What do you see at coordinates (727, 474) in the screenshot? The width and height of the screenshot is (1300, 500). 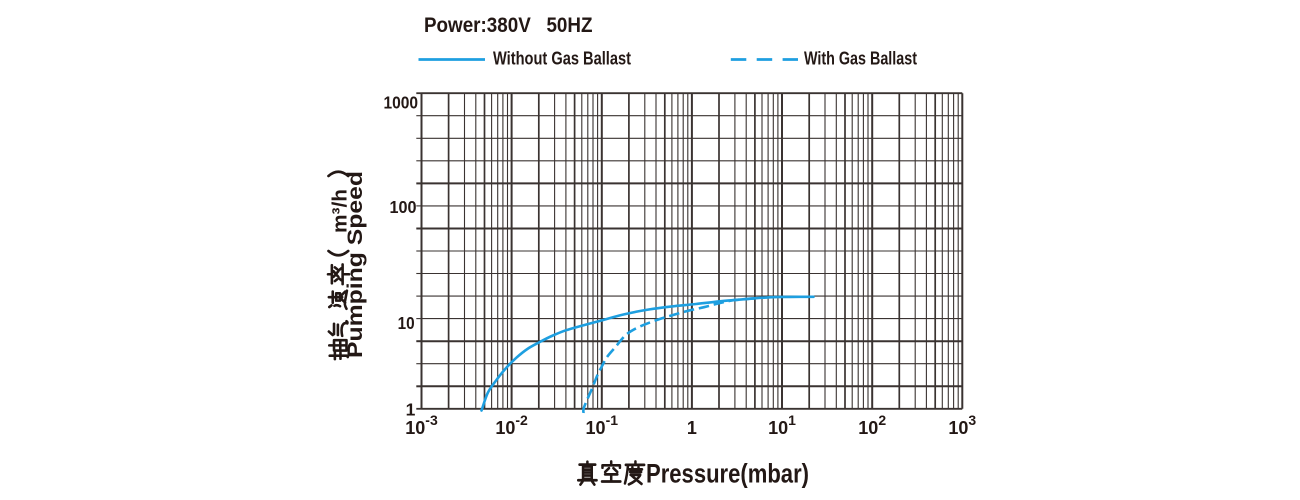 I see `svg-text: Pressure(mbar)` at bounding box center [727, 474].